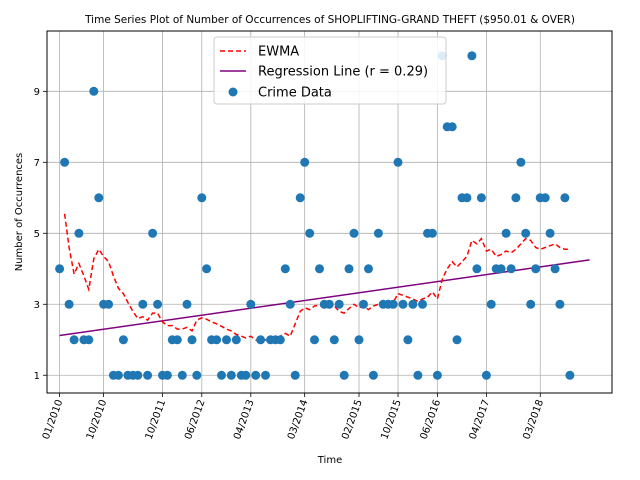  What do you see at coordinates (233, 92) in the screenshot?
I see `legend-swatch-crime-data` at bounding box center [233, 92].